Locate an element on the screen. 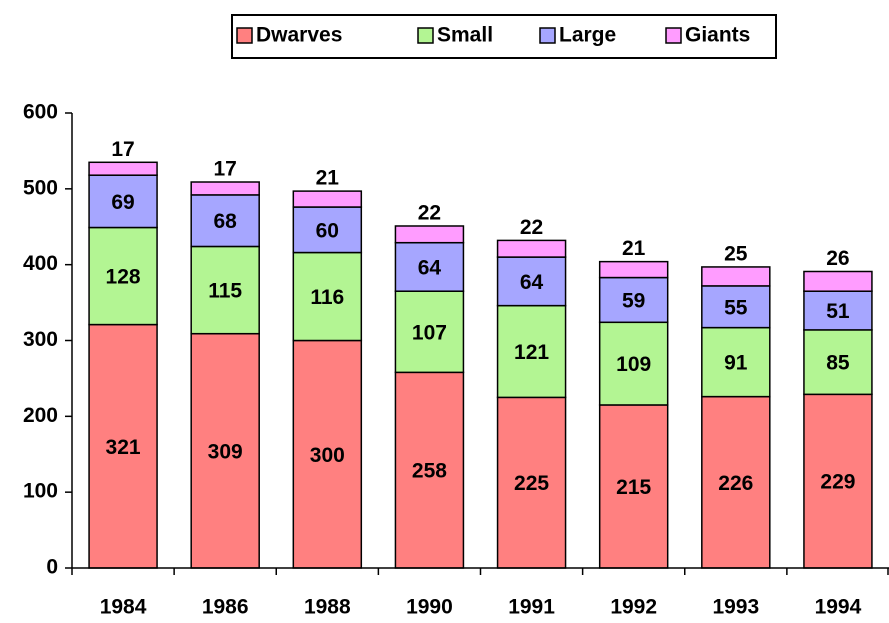 Image resolution: width=889 pixels, height=623 pixels. x-tick-label: 1993 is located at coordinates (735, 607).